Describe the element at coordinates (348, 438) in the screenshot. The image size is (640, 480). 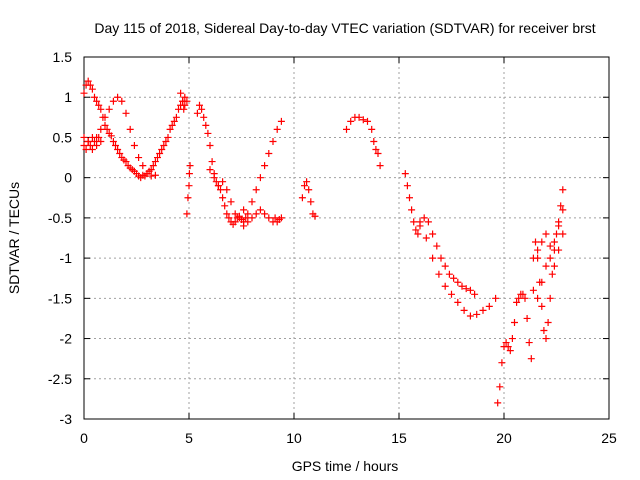
I see `x-tick-labels: 0 5 10 15 20 25` at that location.